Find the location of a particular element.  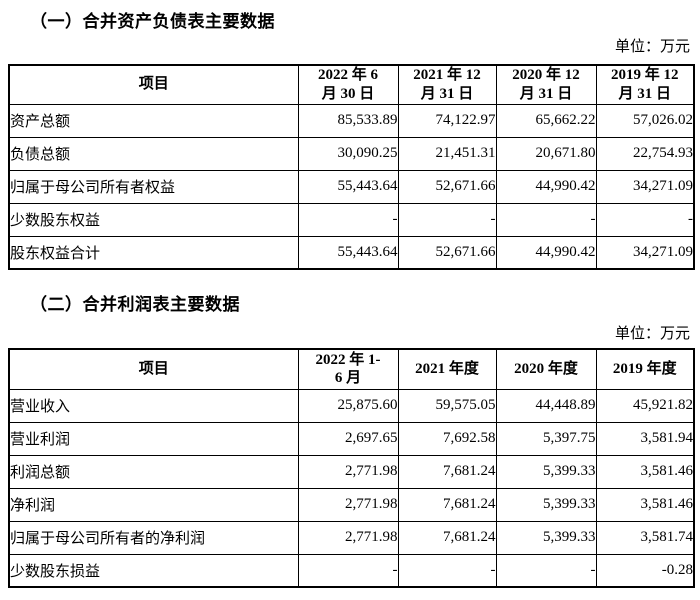

cell-value: 45,921.82 is located at coordinates (645, 405).